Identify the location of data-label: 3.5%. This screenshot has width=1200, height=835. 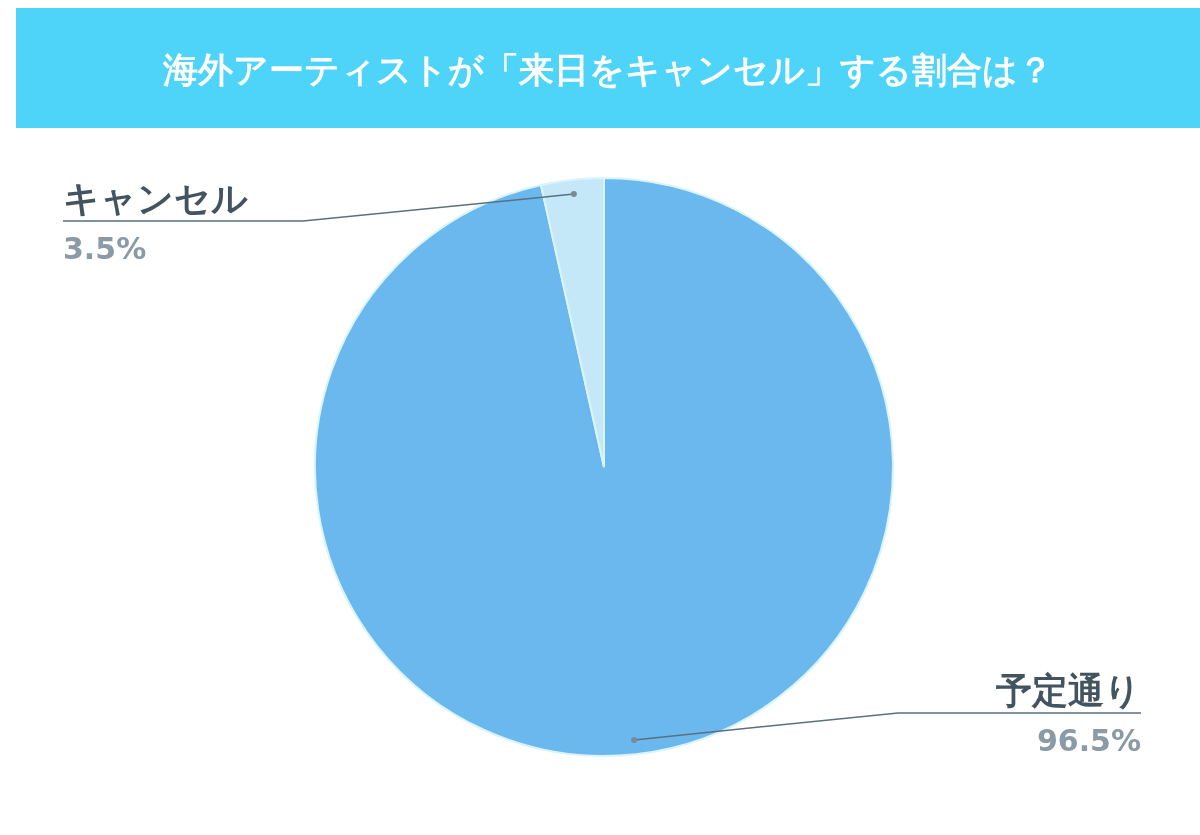
(105, 249).